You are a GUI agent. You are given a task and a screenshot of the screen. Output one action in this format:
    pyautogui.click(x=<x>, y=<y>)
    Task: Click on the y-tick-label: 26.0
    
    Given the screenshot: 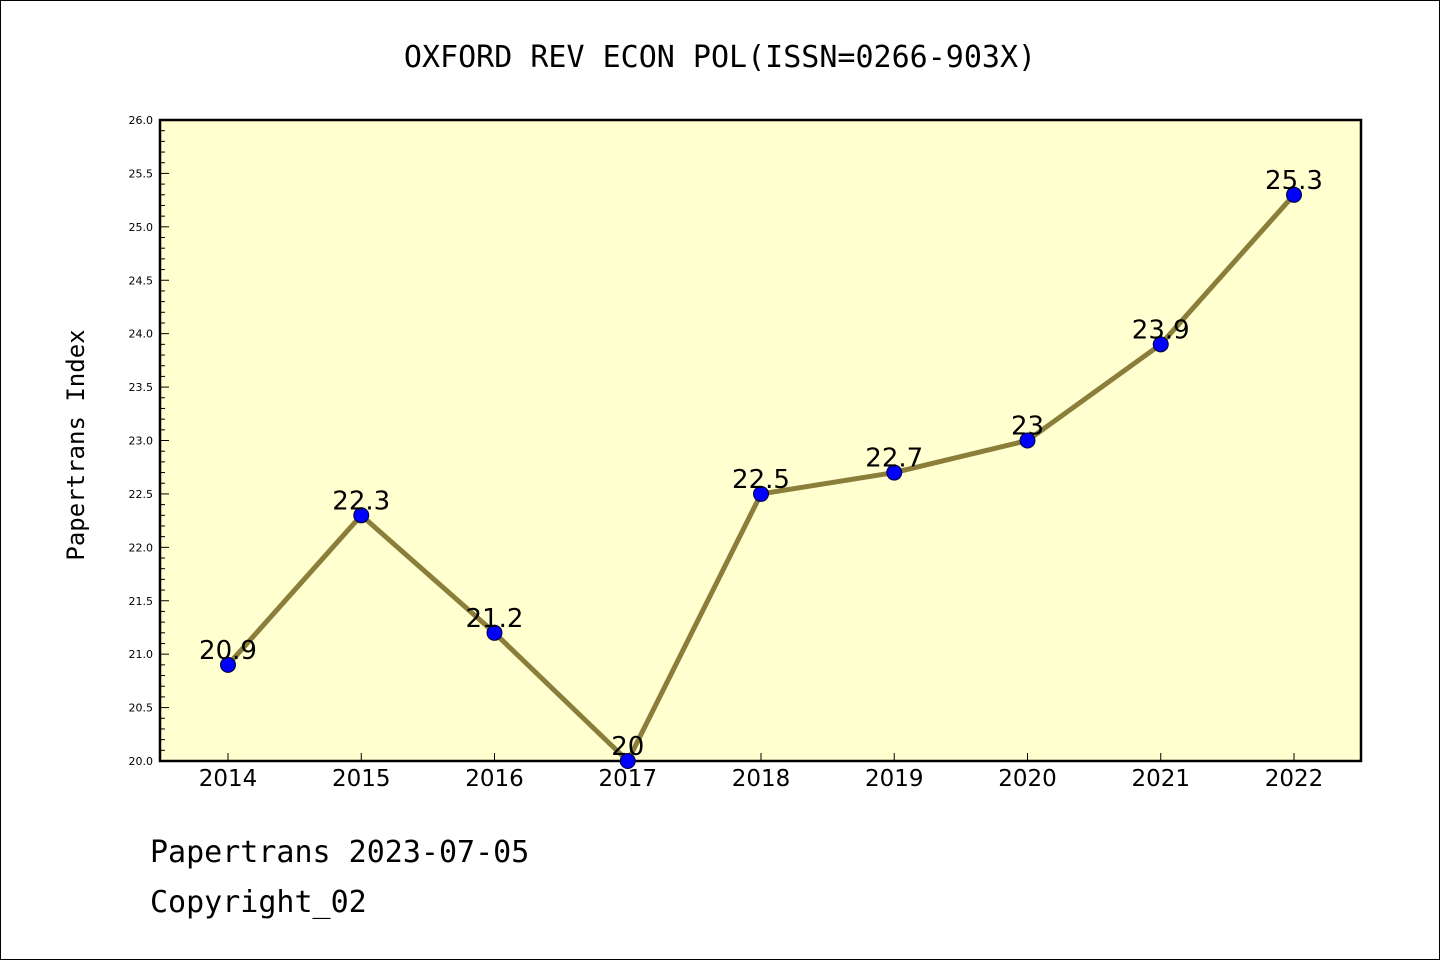 What is the action you would take?
    pyautogui.click(x=141, y=120)
    